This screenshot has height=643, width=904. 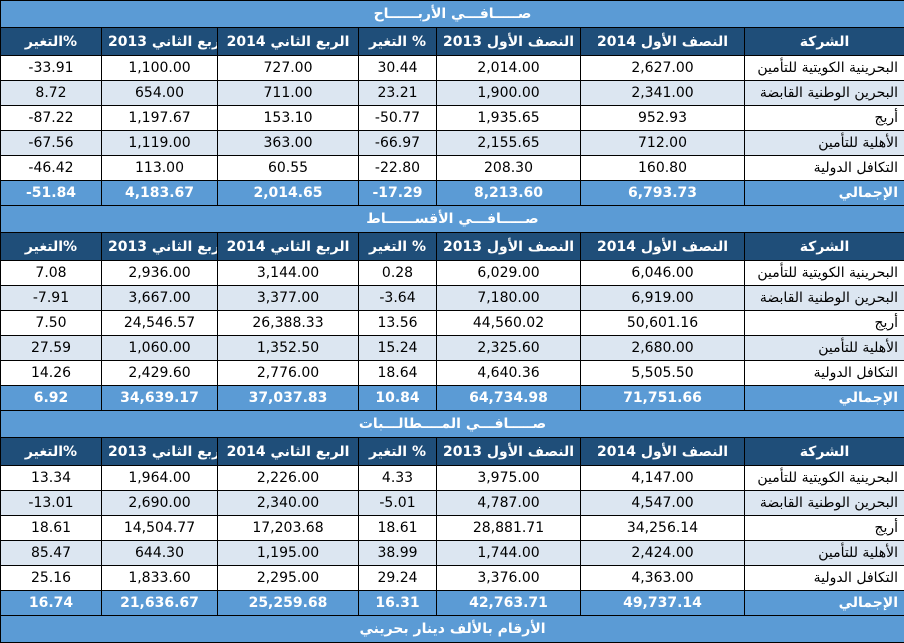 I want to click on footer-row: الأرقام بالألف دينار بحريني, so click(x=452, y=629).